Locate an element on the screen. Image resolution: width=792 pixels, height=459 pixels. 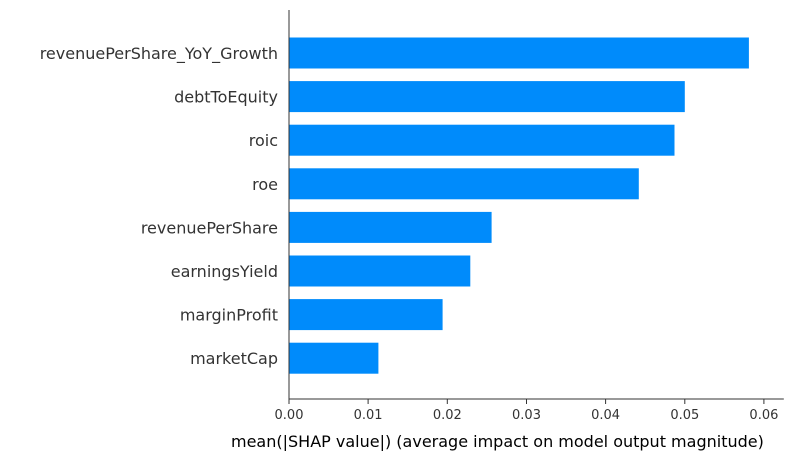
category-label-roic: roic is located at coordinates (263, 140).